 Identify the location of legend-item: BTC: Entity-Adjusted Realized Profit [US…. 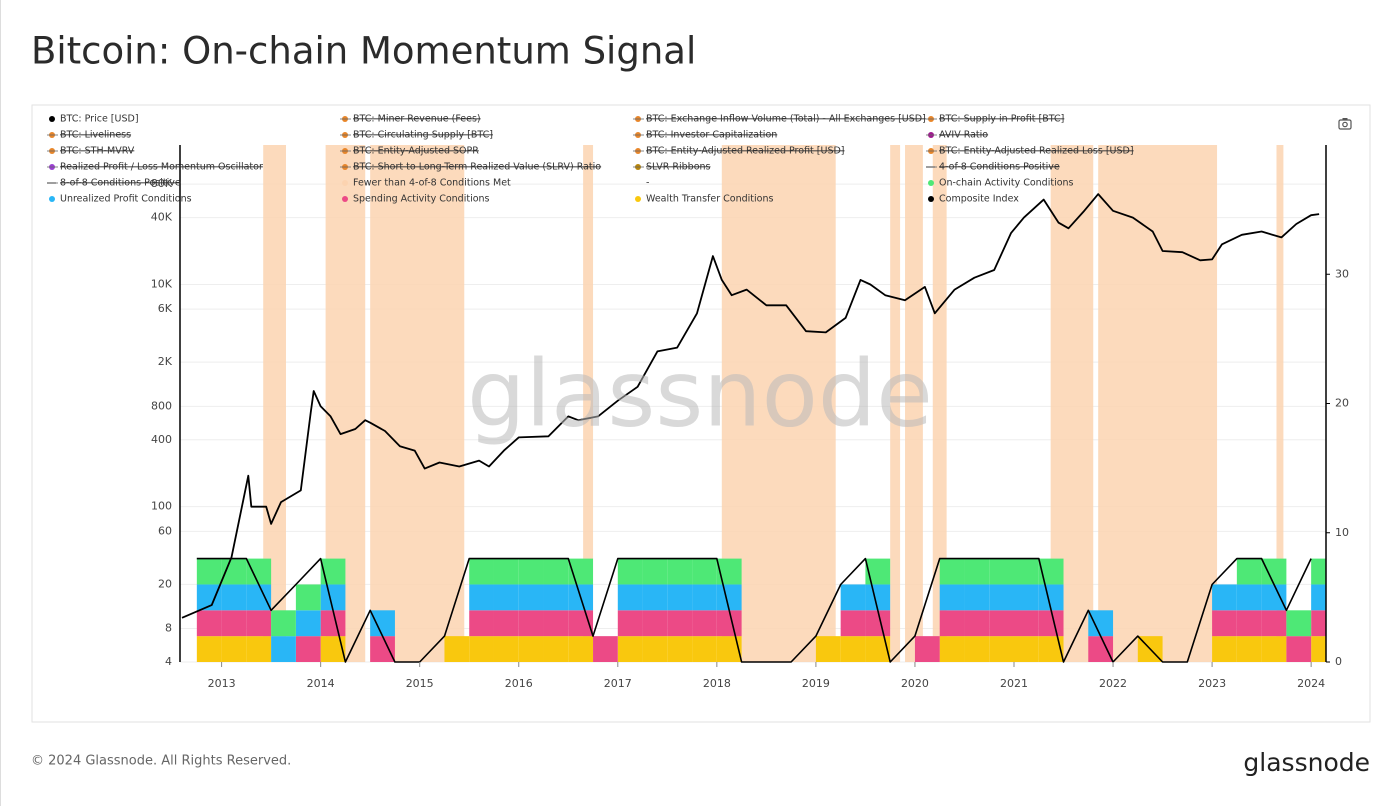
(739, 151).